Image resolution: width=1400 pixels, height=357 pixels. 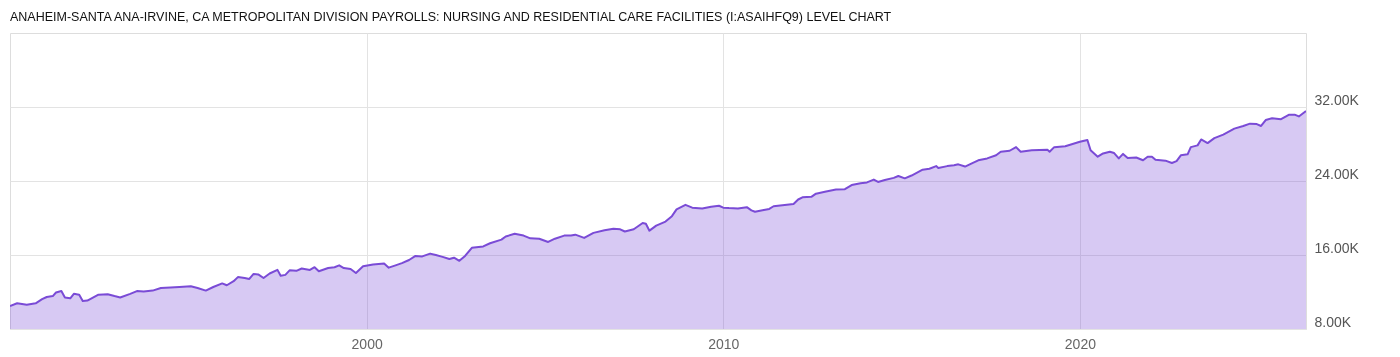 What do you see at coordinates (451, 16) in the screenshot?
I see `chart-title: ANAHEIM-SANTA ANA-IRVINE, CA METROPOLITAN DIVISION PAYROLLS: NURSING AND RESIDENTIAL CARE FACILITIES (I:ASAIHFQ9) LEVEL CHART` at bounding box center [451, 16].